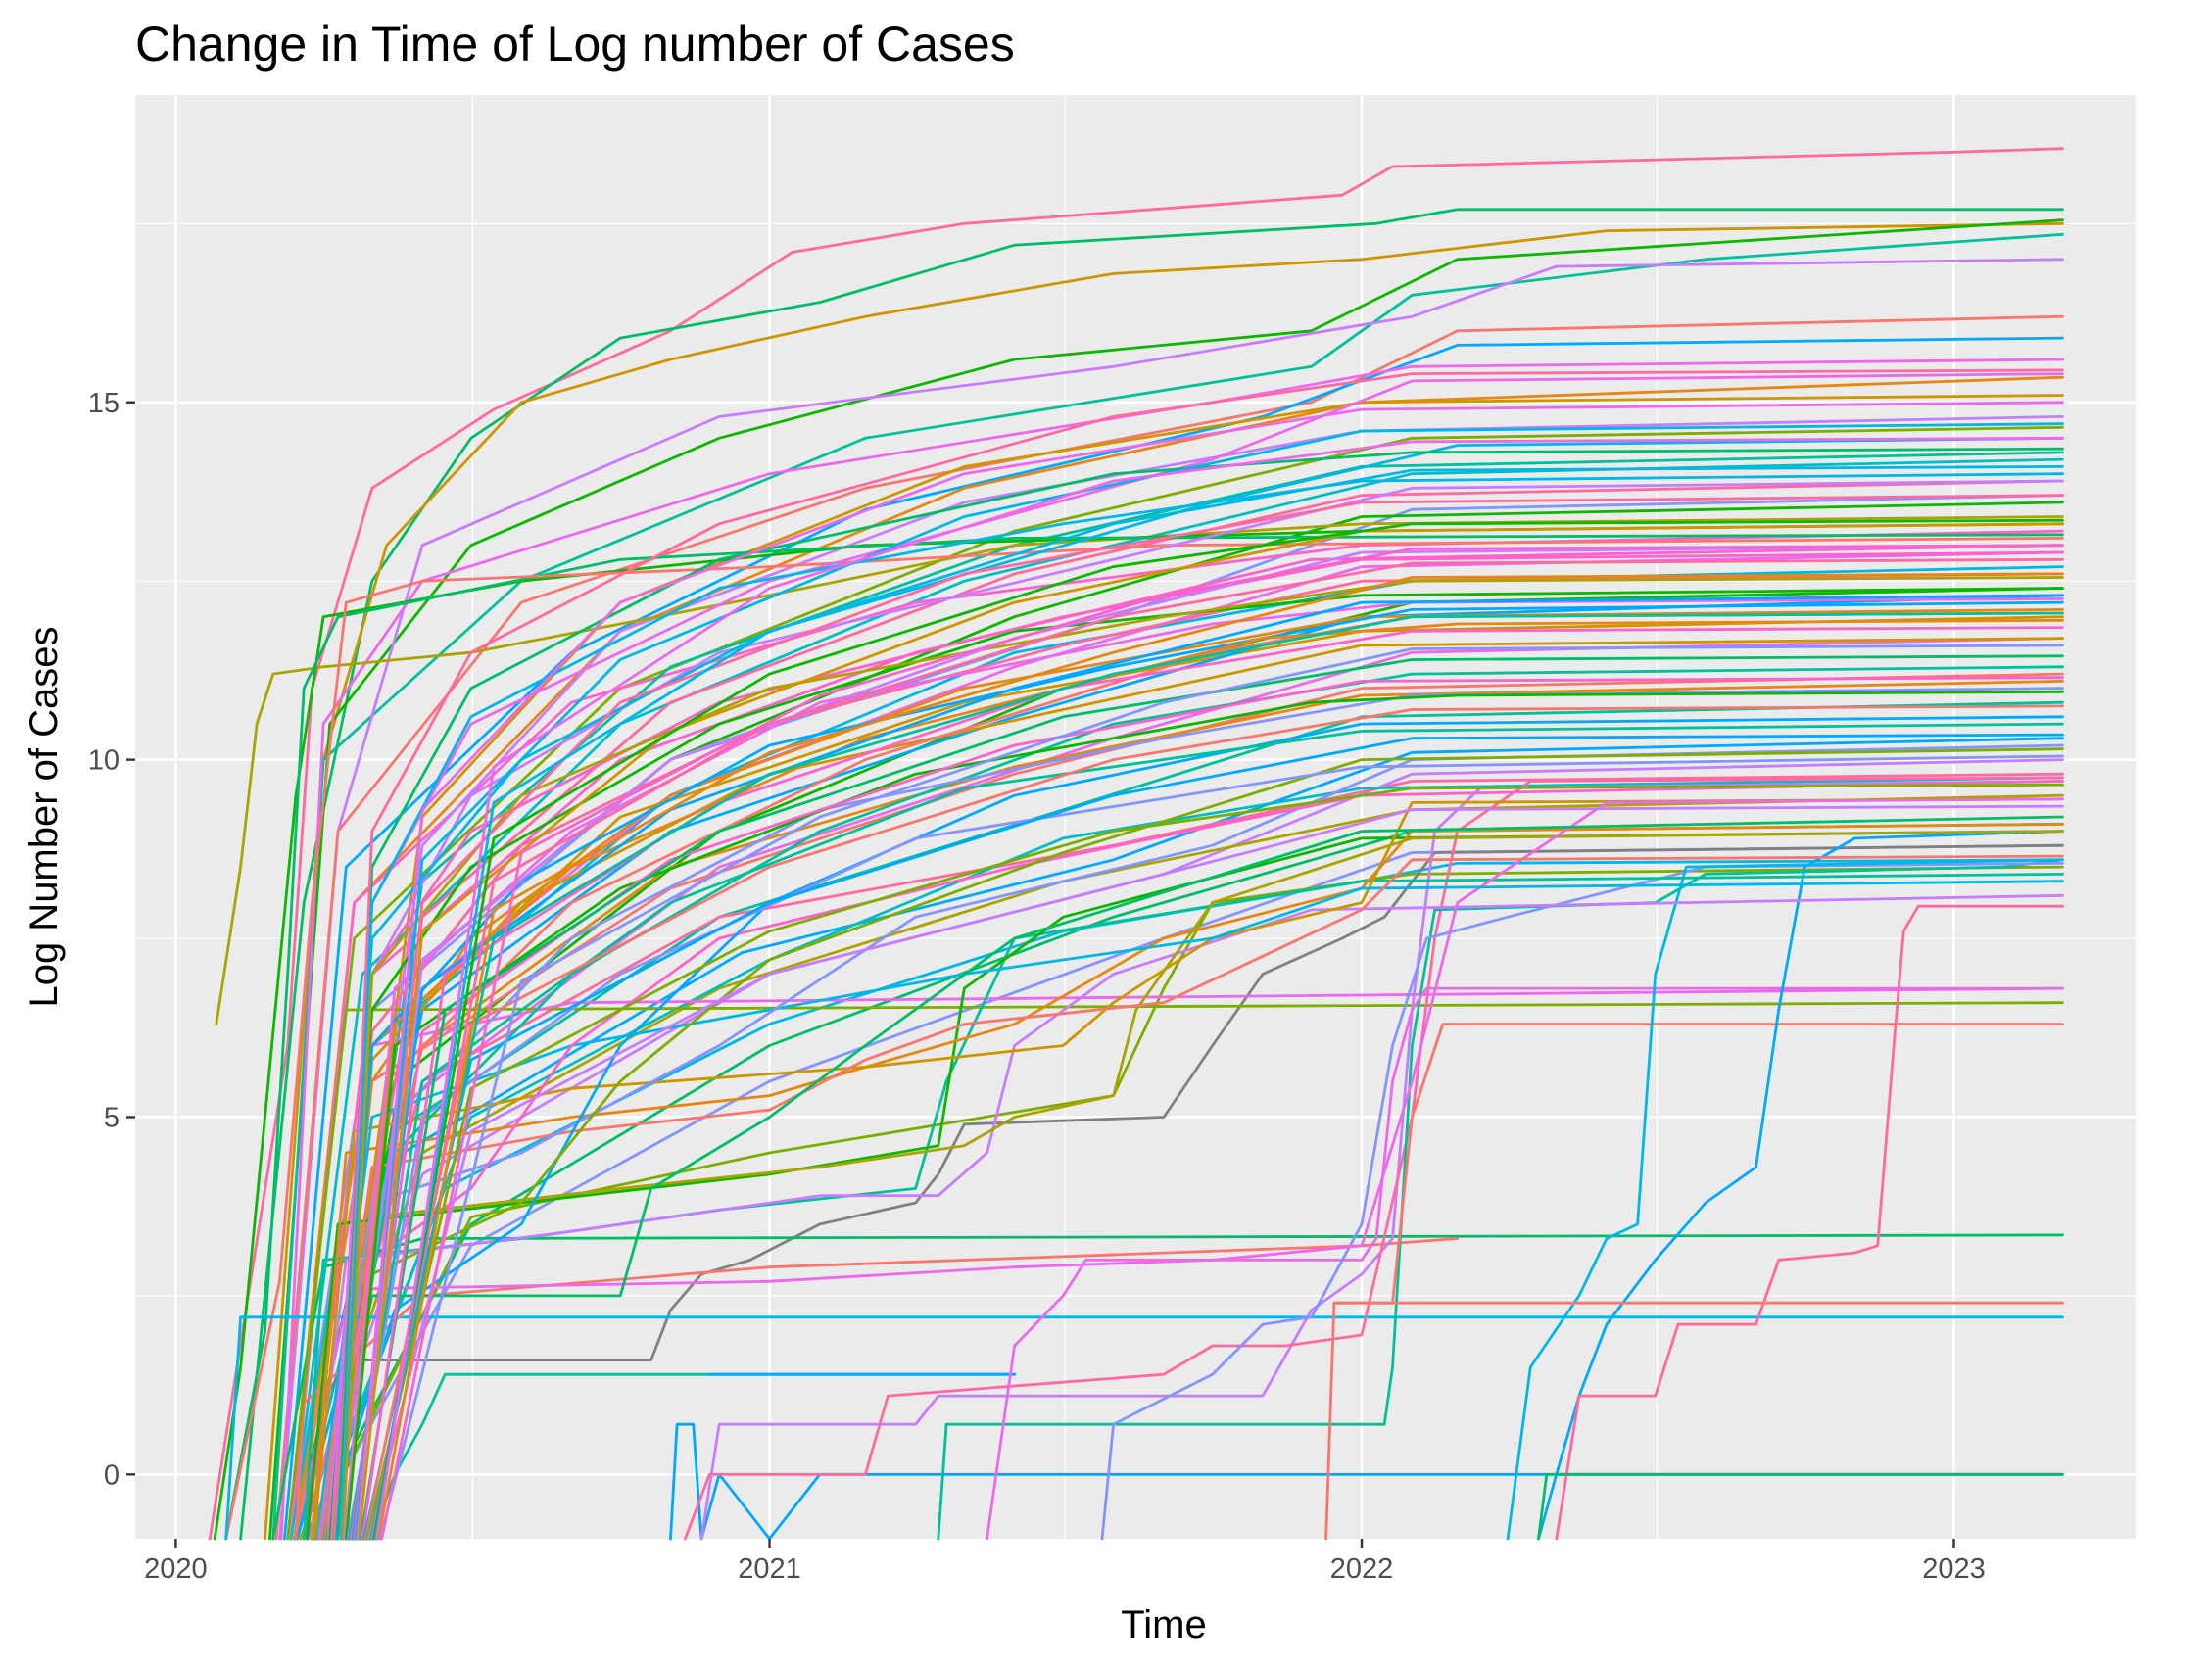  Describe the element at coordinates (176, 1569) in the screenshot. I see `x-tick-label: 2020` at that location.